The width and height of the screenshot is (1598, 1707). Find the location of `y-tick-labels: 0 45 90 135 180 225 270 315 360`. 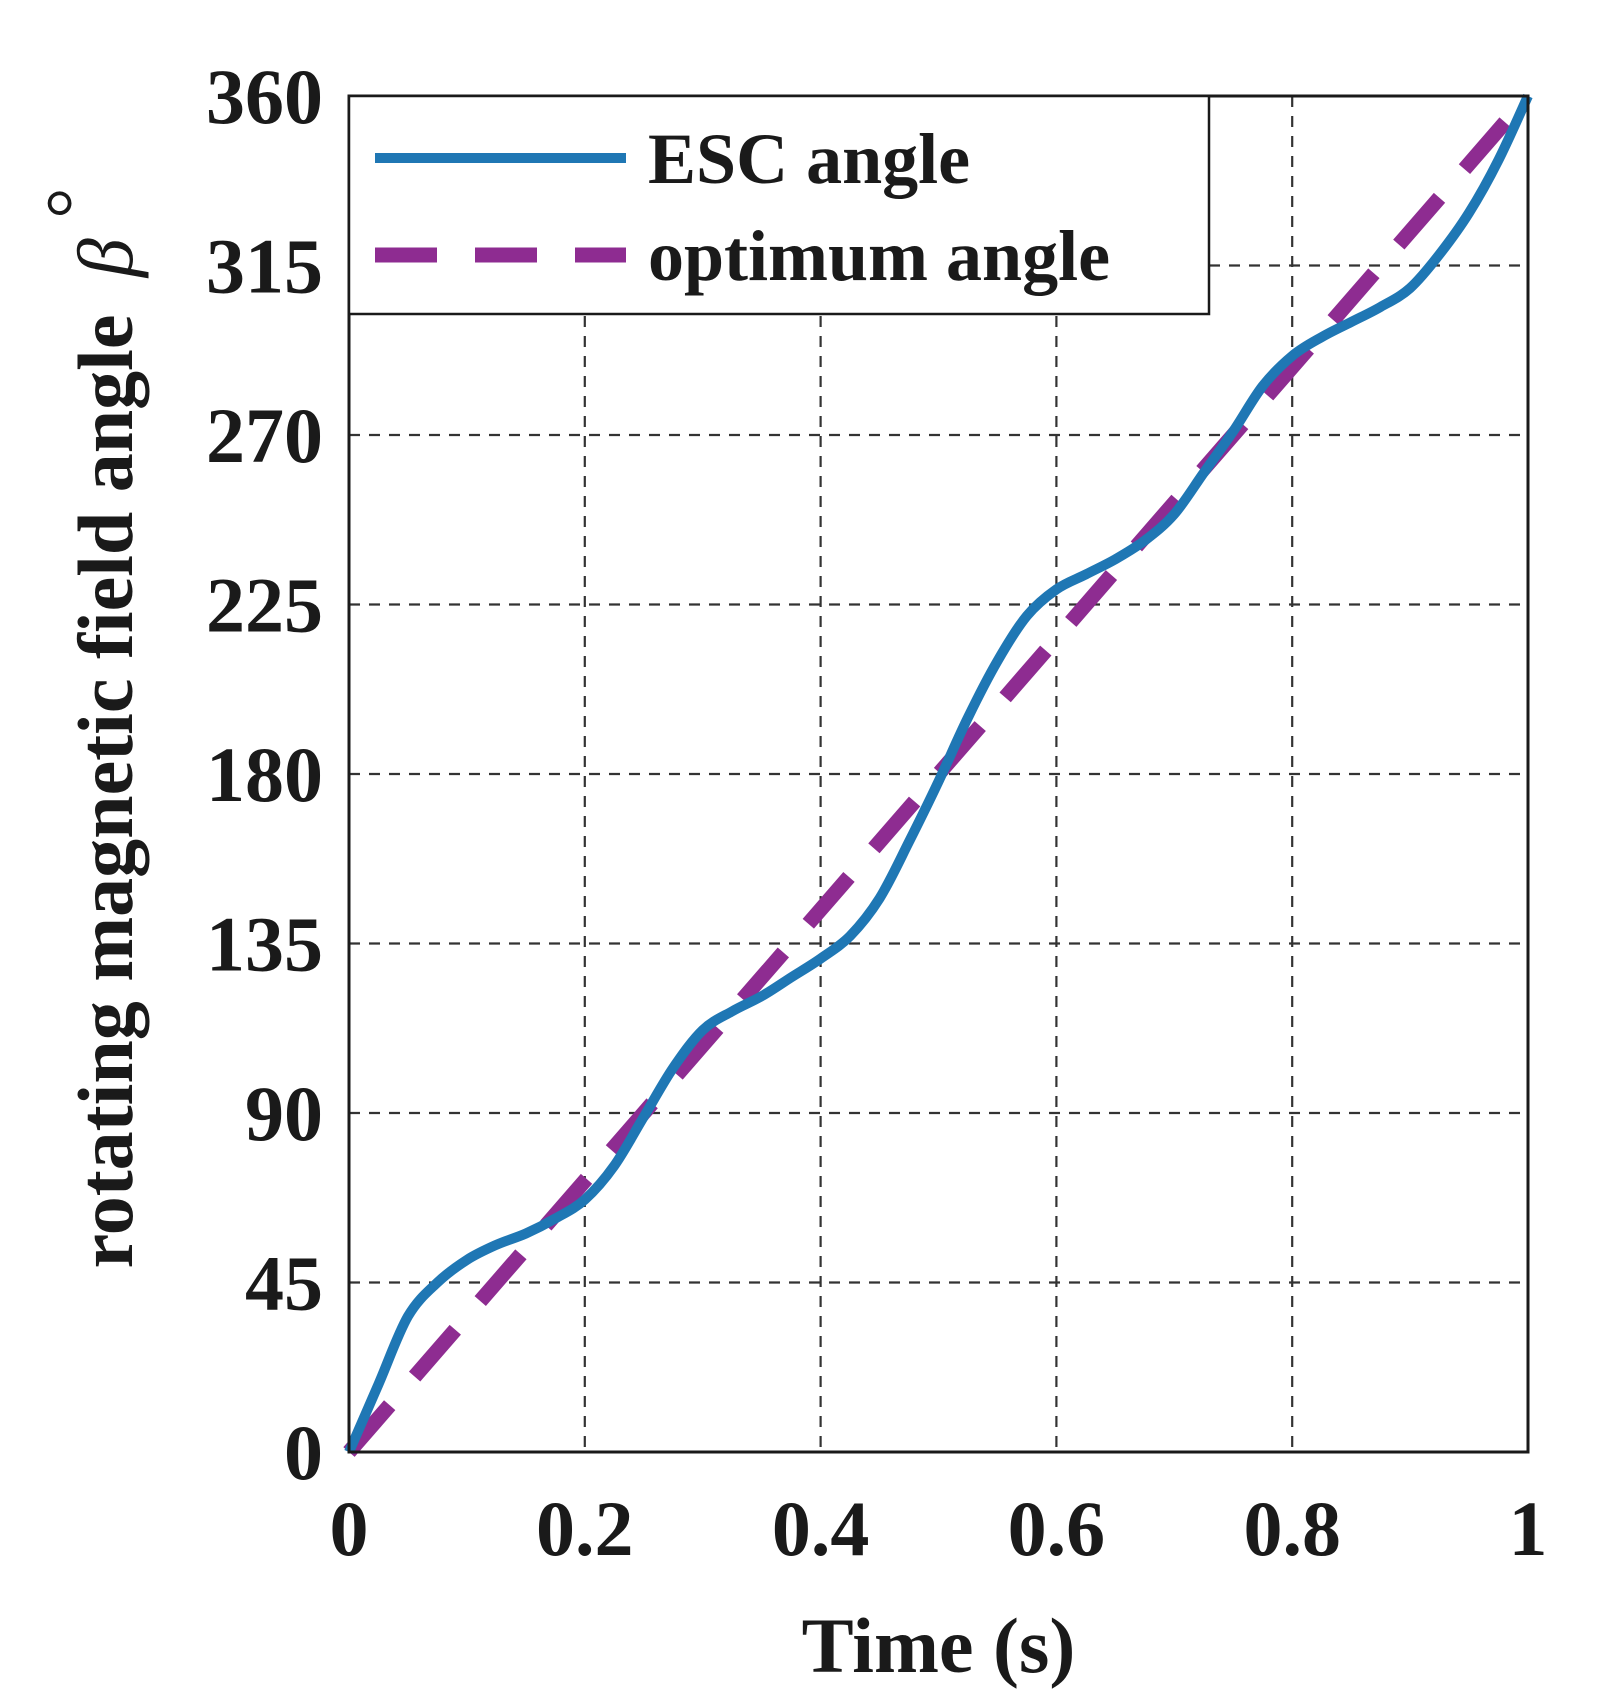

y-tick-labels: 0 45 90 135 180 225 270 315 360 is located at coordinates (264, 774).